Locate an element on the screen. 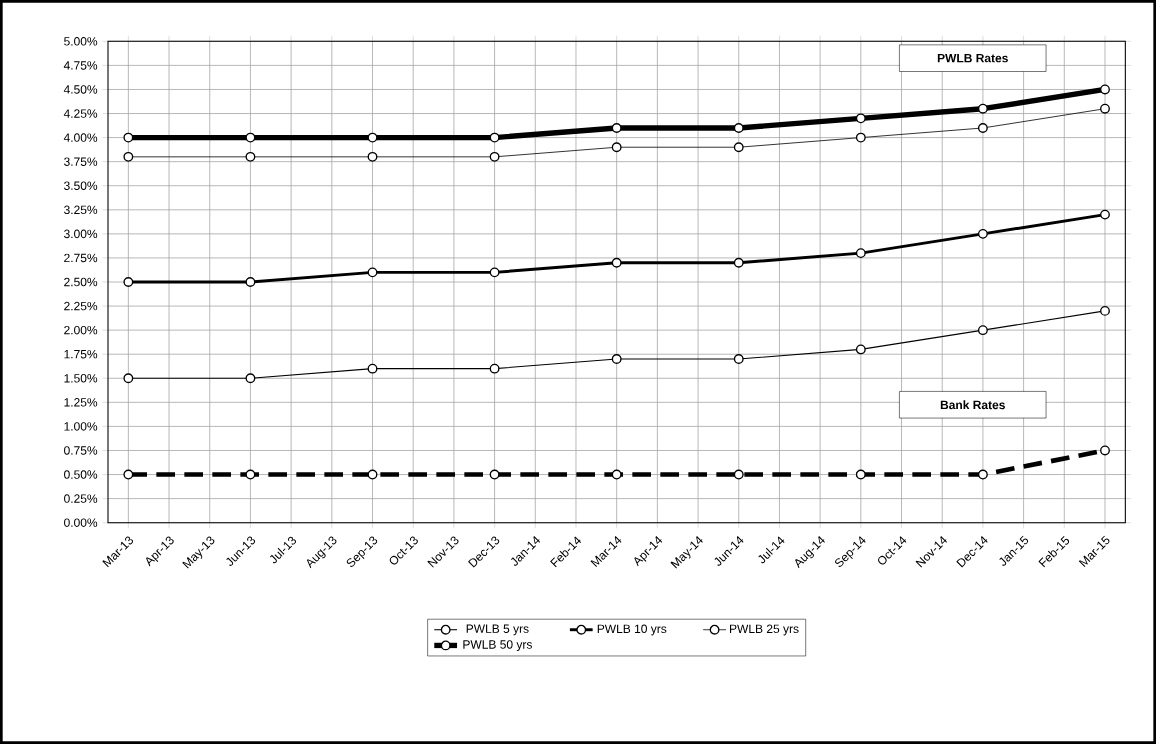 The image size is (1156, 744). y-tick-label: 4.25% is located at coordinates (80, 113).